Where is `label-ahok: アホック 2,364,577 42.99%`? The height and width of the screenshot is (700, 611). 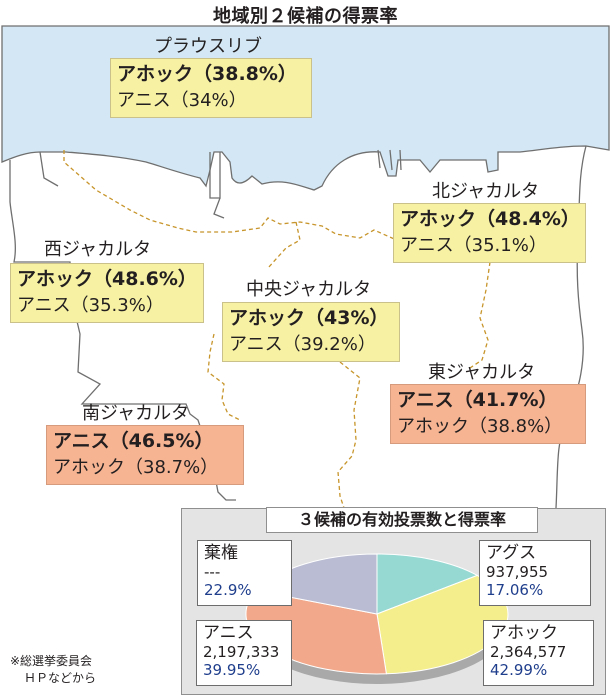
label-ahok: アホック 2,364,577 42.99% is located at coordinates (538, 653).